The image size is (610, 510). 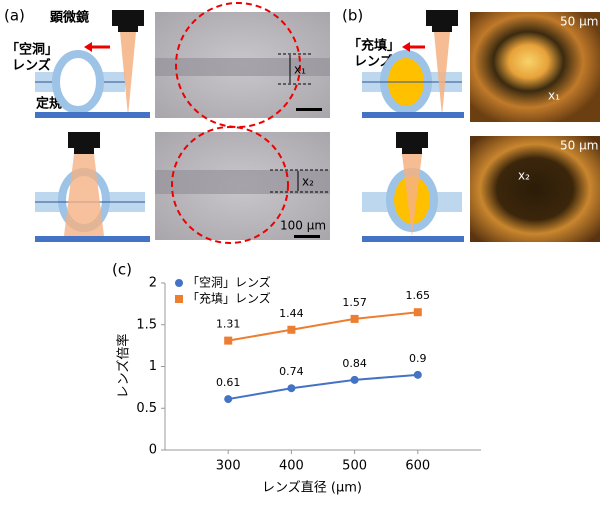 What do you see at coordinates (354, 302) in the screenshot?
I see `data-label: 1.57` at bounding box center [354, 302].